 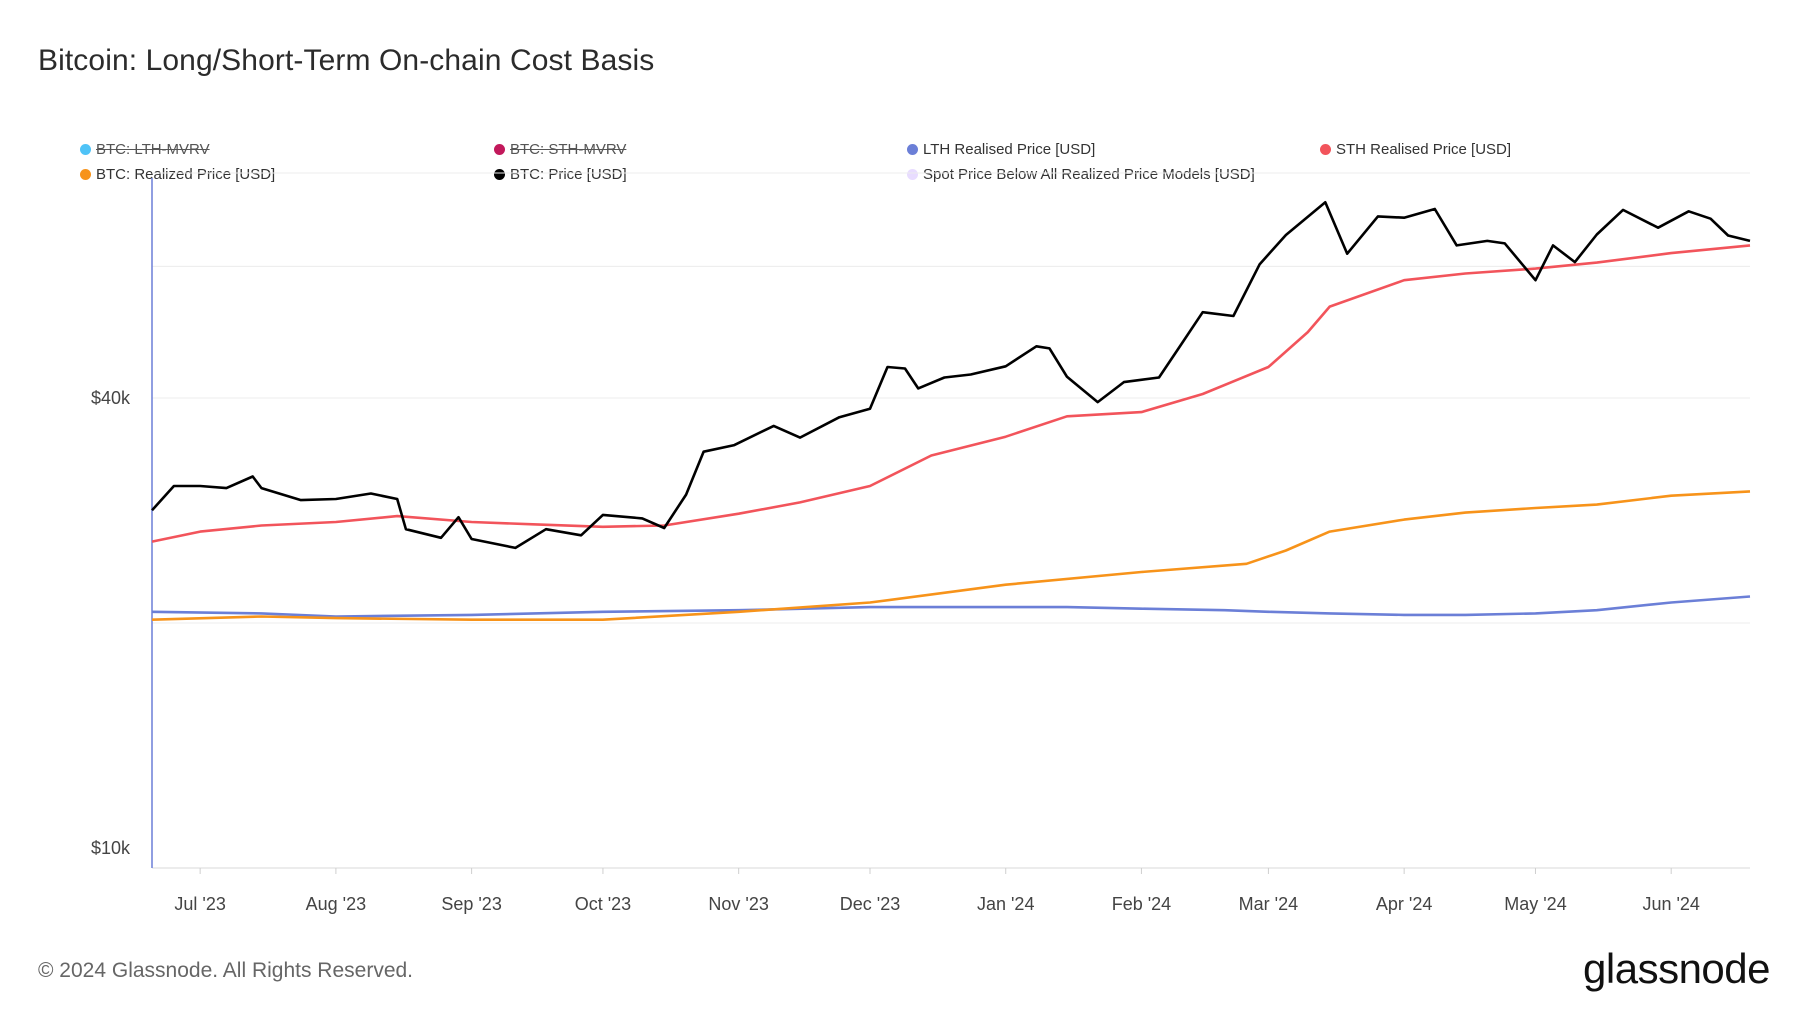 I want to click on x-tick-label: Oct '23, so click(x=603, y=904).